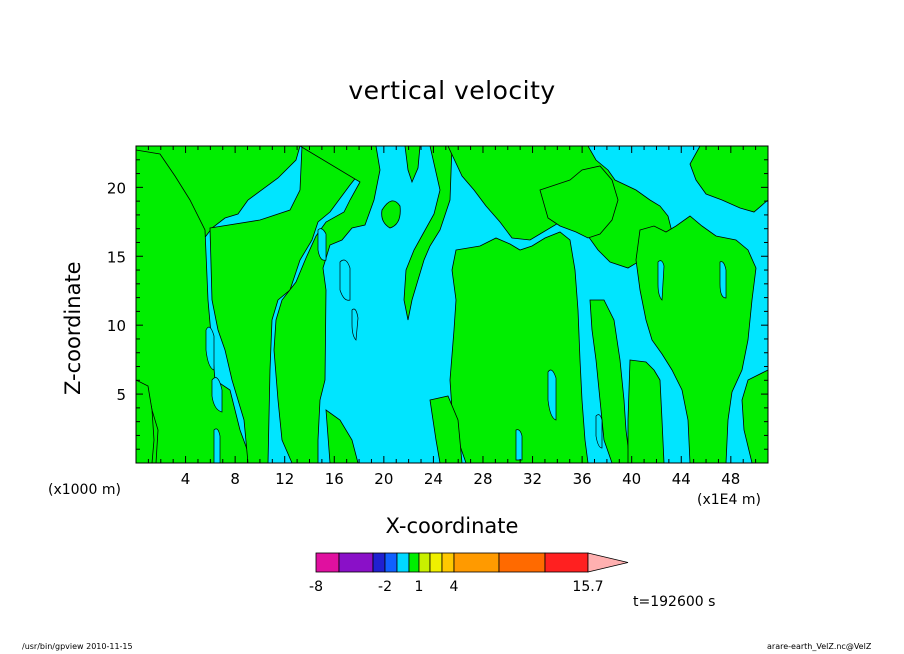 This screenshot has height=654, width=904. What do you see at coordinates (116, 188) in the screenshot?
I see `y-tick-label-20: 20` at bounding box center [116, 188].